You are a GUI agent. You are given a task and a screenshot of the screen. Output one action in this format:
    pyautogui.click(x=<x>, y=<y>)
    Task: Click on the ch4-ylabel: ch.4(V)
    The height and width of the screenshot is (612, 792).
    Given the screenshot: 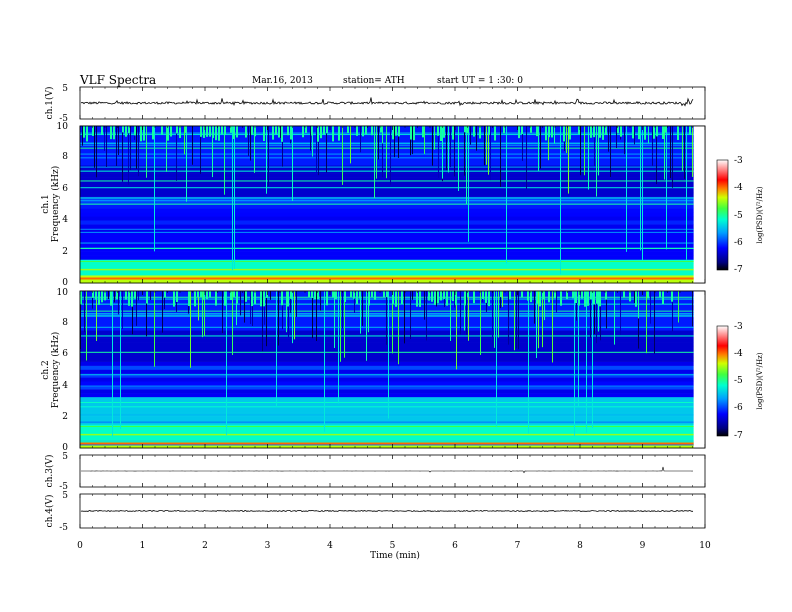 What is the action you would take?
    pyautogui.click(x=49, y=511)
    